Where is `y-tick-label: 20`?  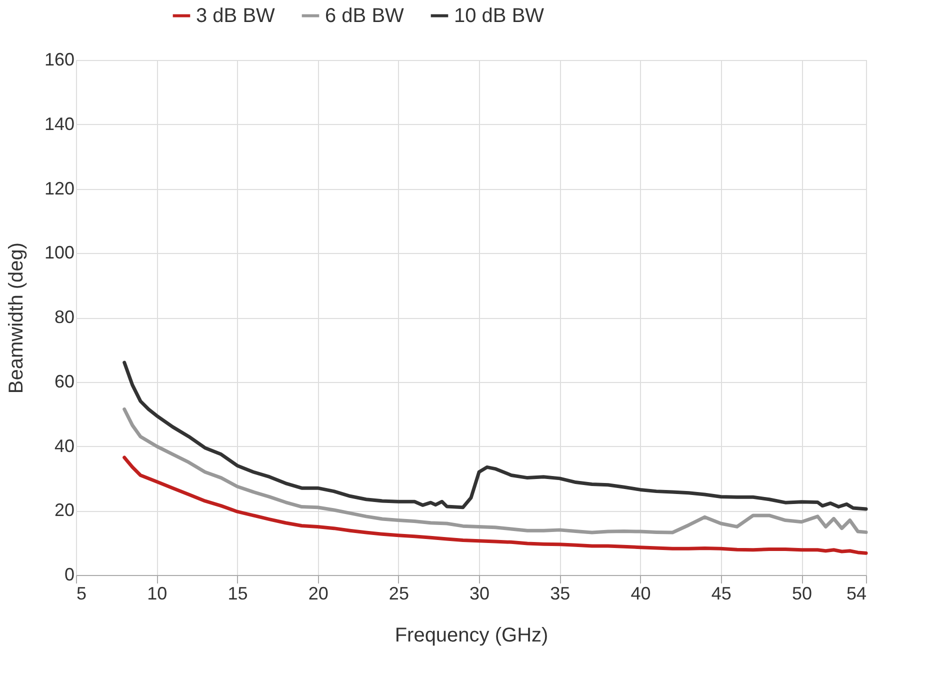 y-tick-label: 20 is located at coordinates (64, 510).